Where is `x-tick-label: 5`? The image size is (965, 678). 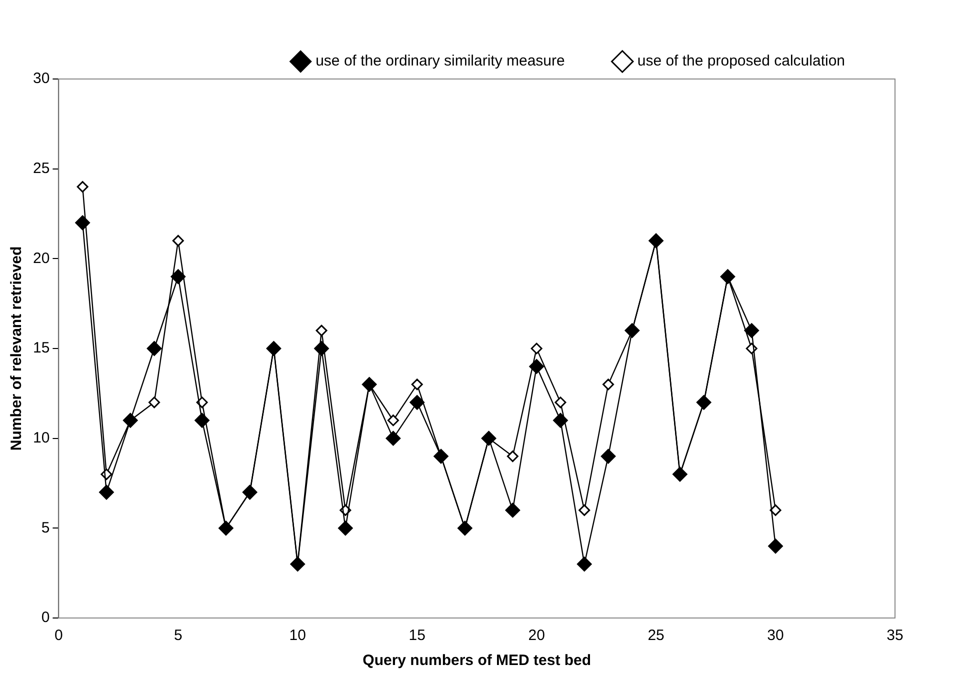
x-tick-label: 5 is located at coordinates (178, 635).